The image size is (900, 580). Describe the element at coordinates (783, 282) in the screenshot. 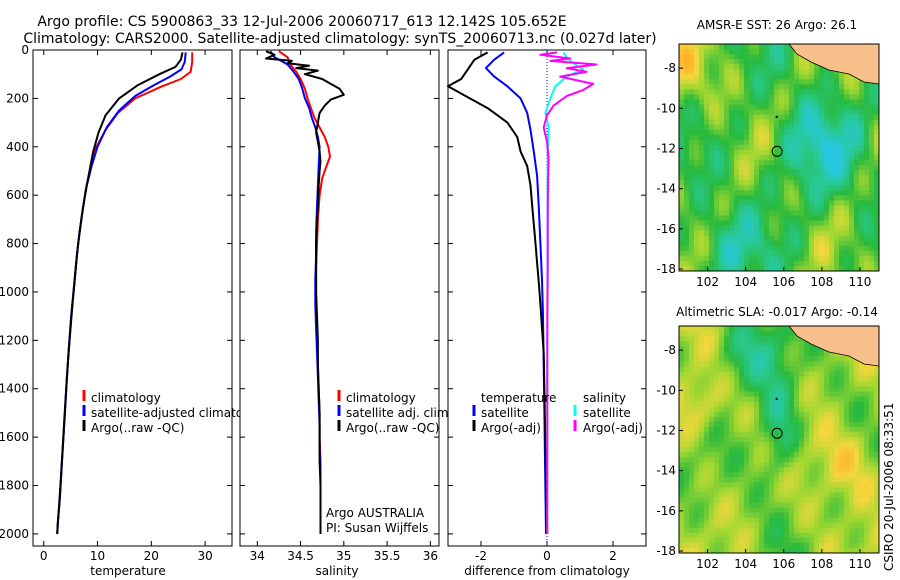

I see `map-x-tick-label: 106` at that location.